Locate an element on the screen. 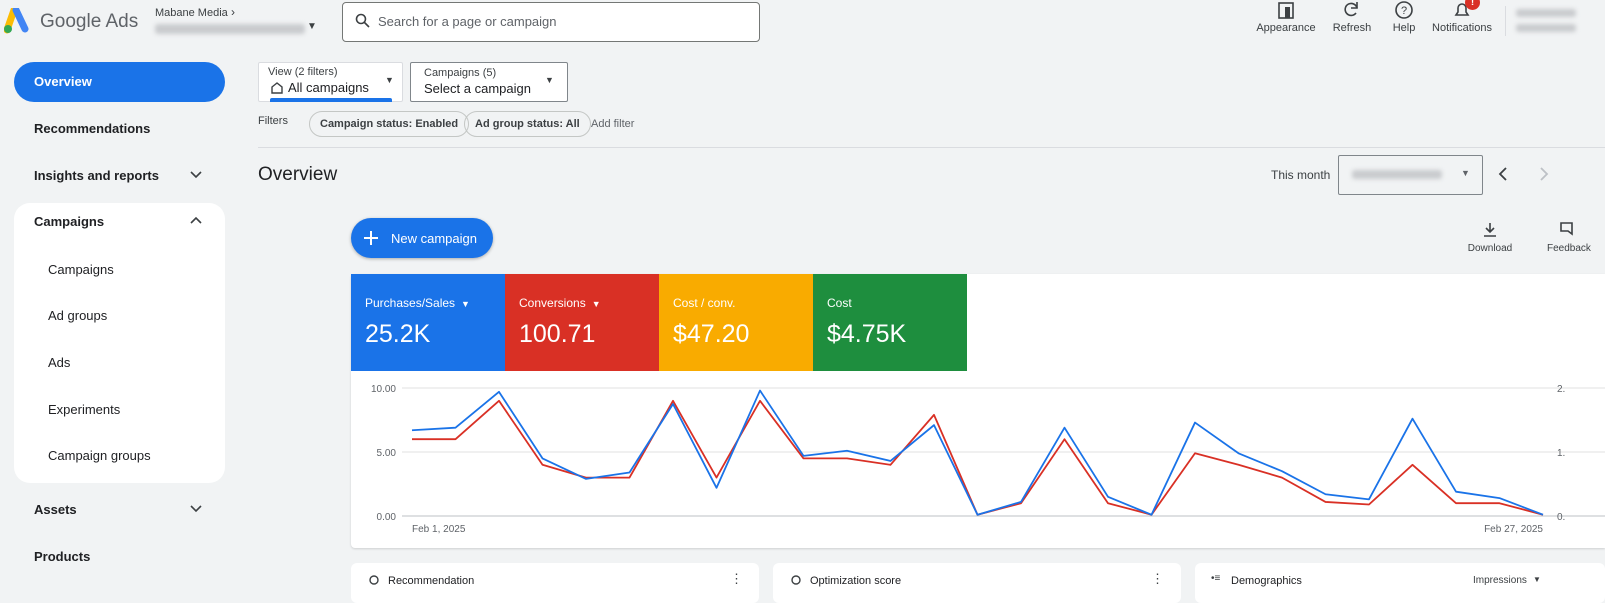 The width and height of the screenshot is (1605, 603). y2-tick-label: 2. is located at coordinates (1561, 389).